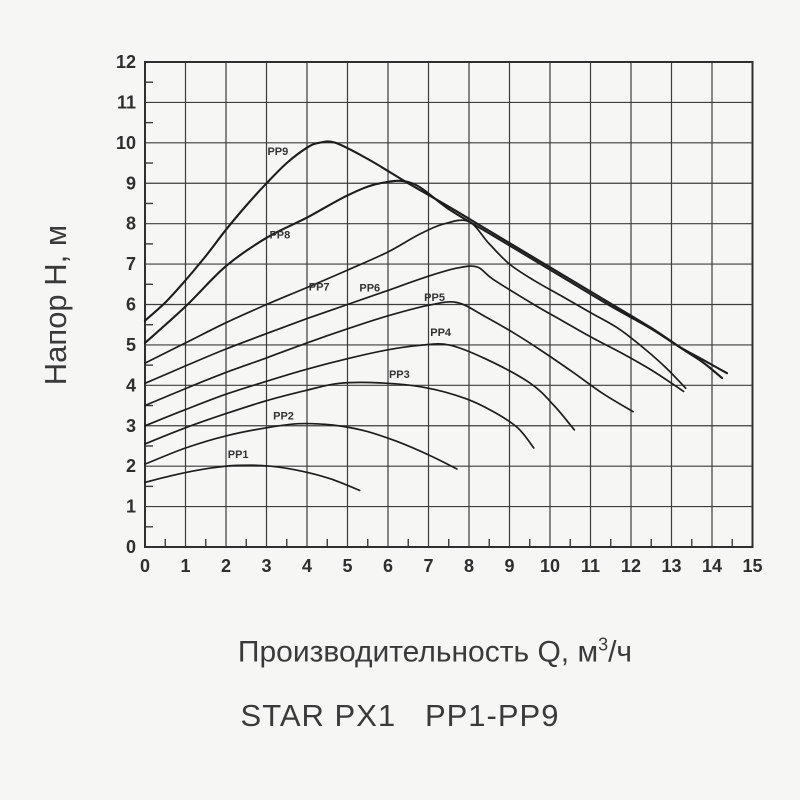  I want to click on y-tick-label-1: 1, so click(131, 507).